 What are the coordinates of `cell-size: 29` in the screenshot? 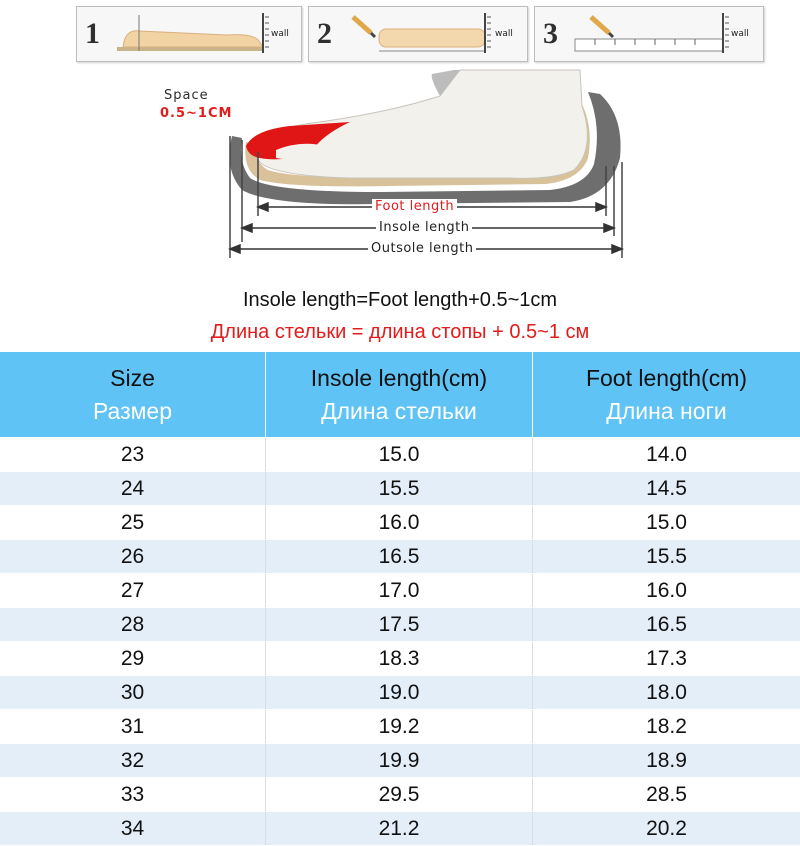 It's located at (133, 658).